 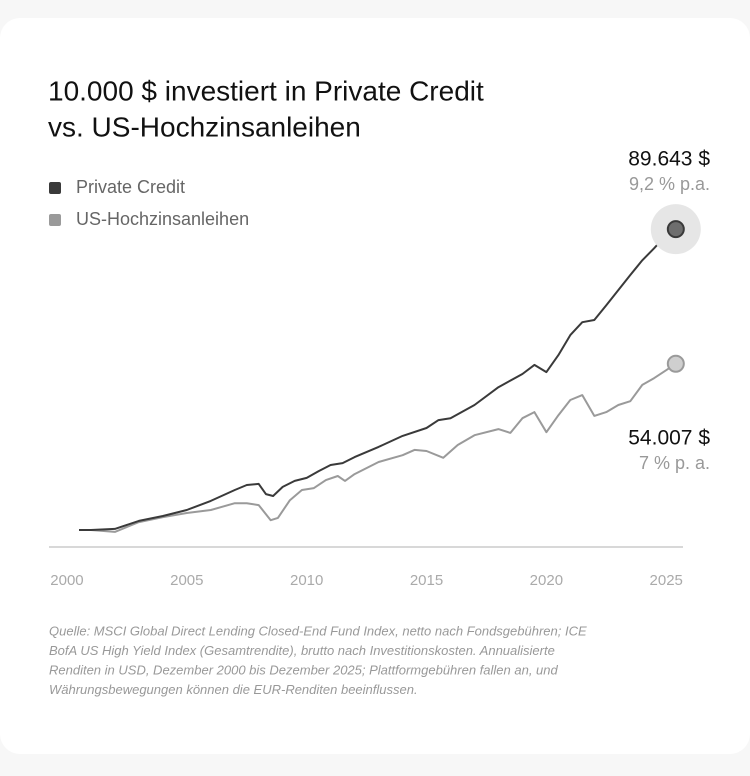 What do you see at coordinates (306, 580) in the screenshot?
I see `x-tick-label: 2010` at bounding box center [306, 580].